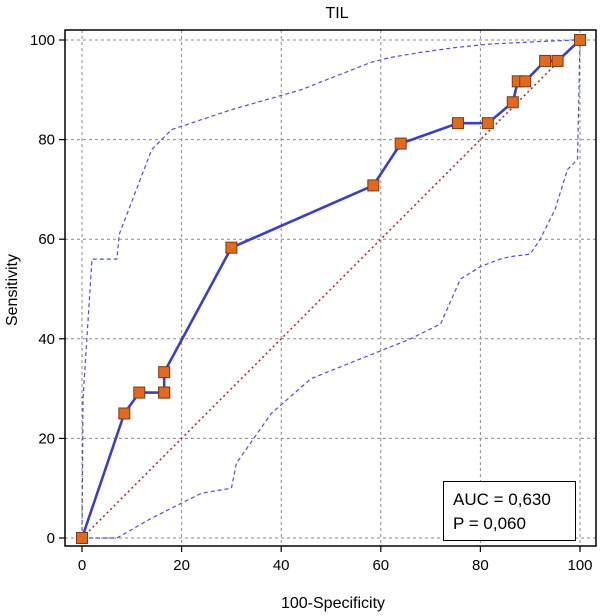 The height and width of the screenshot is (616, 601). Describe the element at coordinates (336, 13) in the screenshot. I see `chart-title: TIL` at that location.